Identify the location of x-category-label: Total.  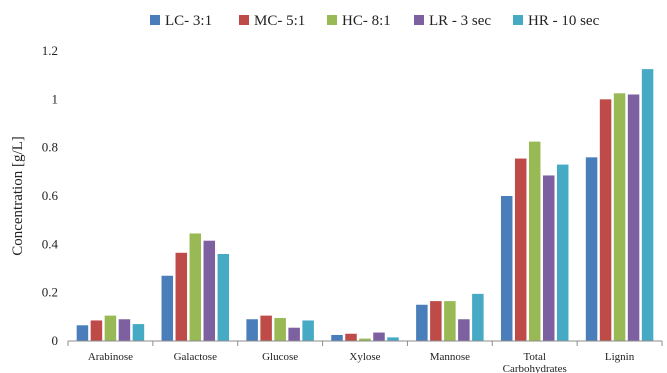
(534, 357).